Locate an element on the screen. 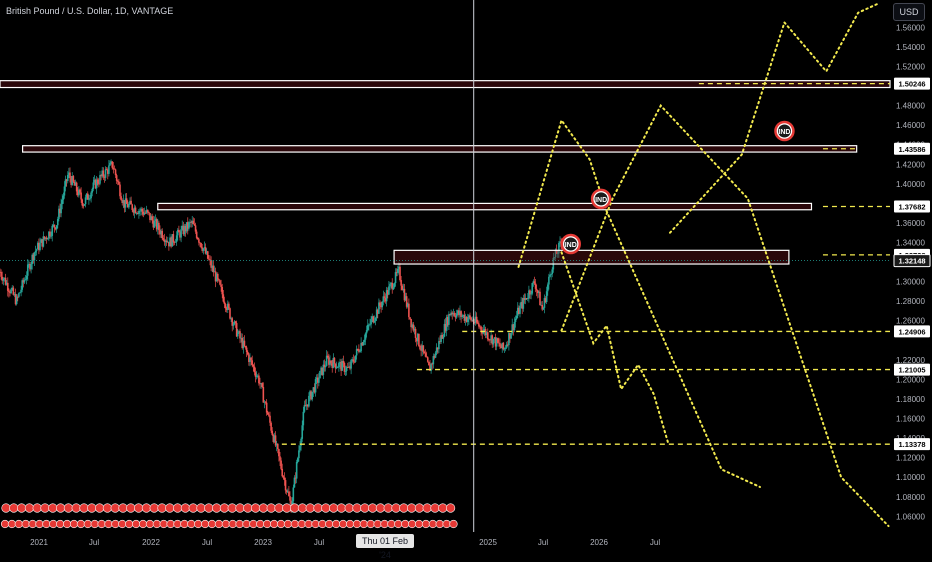 This screenshot has height=562, width=932. time-axis: 2021 Jul 2022 Jul 2023 Jul 2025 Jul 2026 Jul is located at coordinates (345, 542).